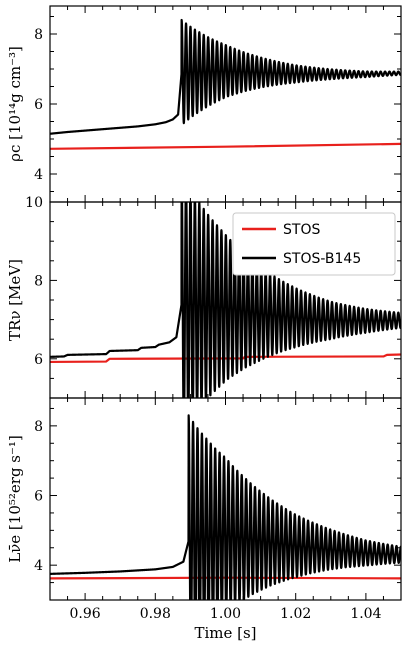  I want to click on ytick-label: 10, so click(34, 203).